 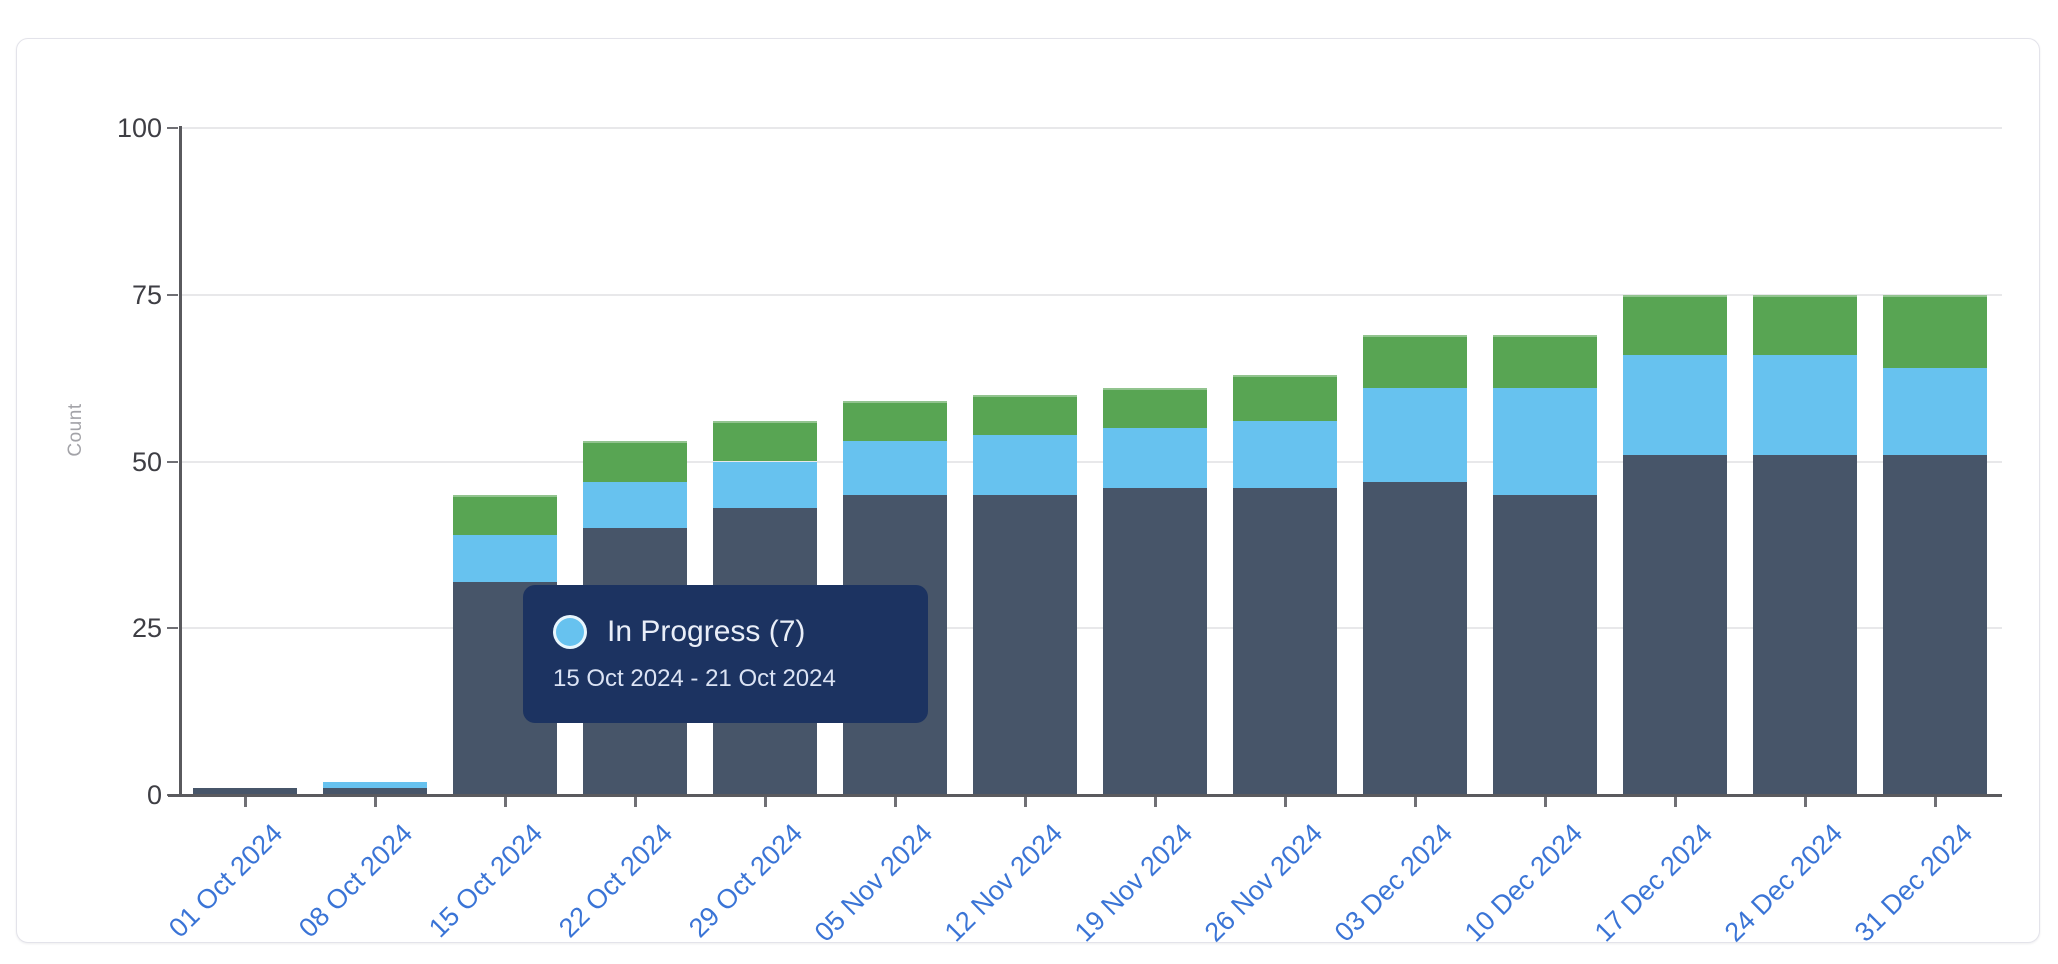 I want to click on tooltip-date-range: 15 Oct 2024 - 21 Oct 2024, so click(x=694, y=678).